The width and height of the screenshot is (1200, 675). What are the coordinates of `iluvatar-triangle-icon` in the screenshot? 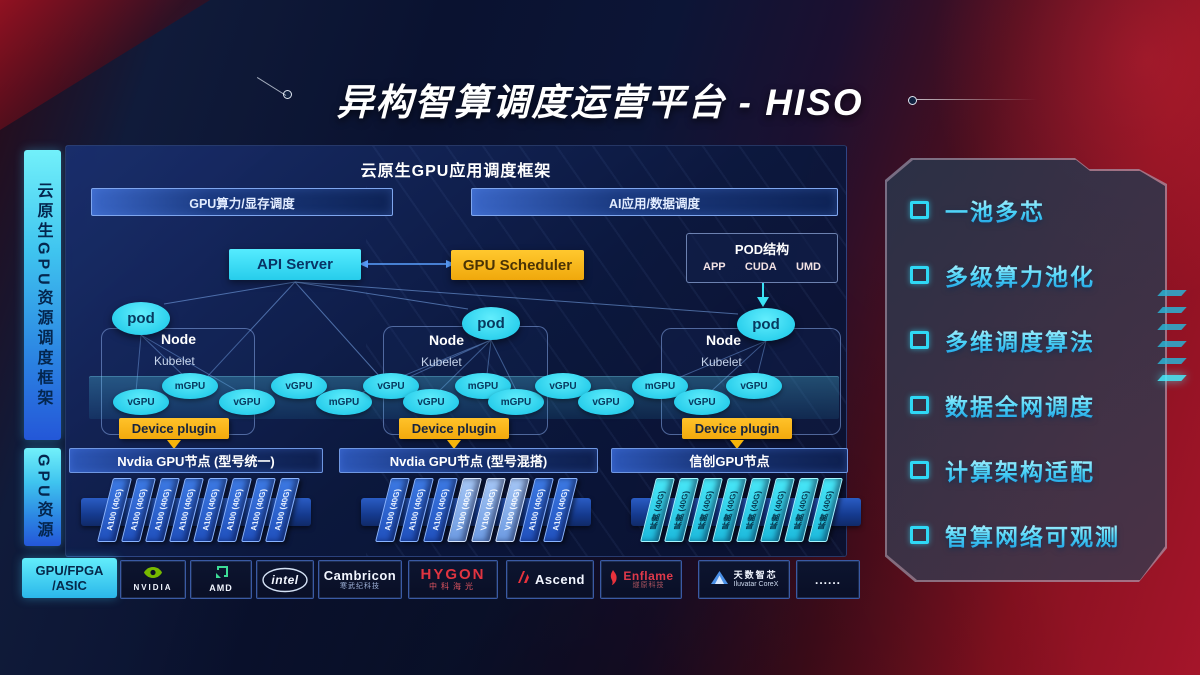 It's located at (719, 580).